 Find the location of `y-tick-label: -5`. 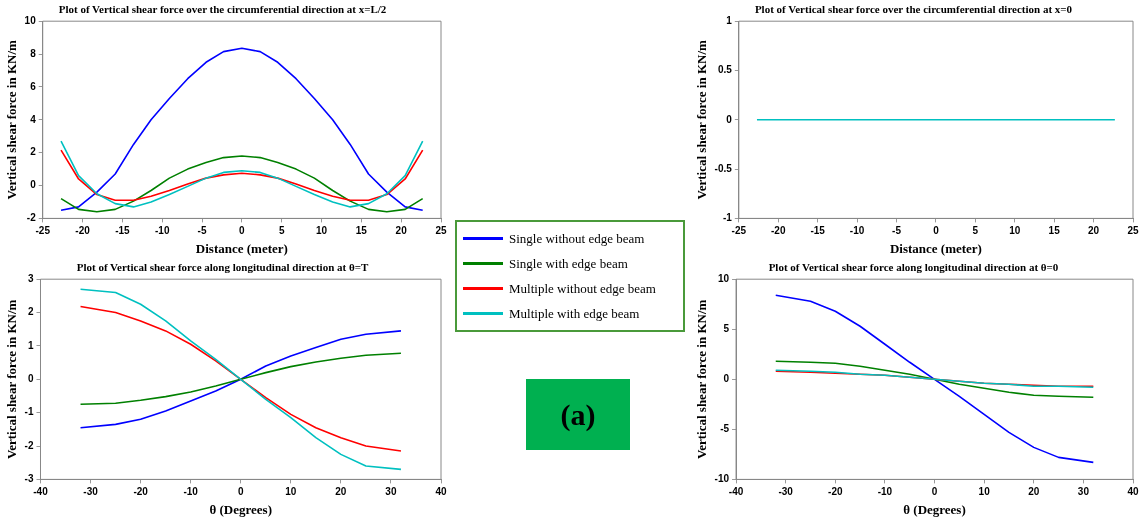

y-tick-label: -5 is located at coordinates (725, 429).